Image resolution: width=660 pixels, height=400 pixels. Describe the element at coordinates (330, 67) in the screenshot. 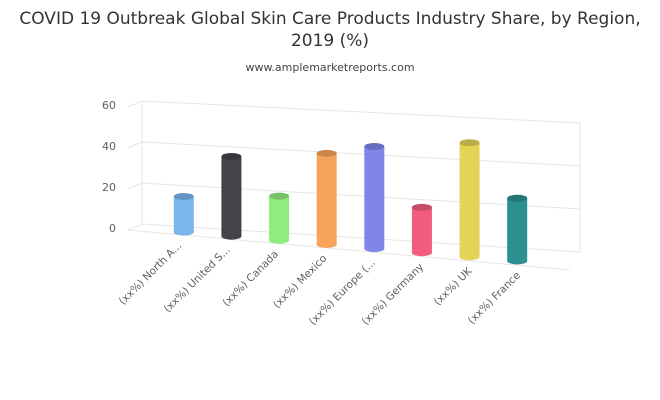

I see `chart-subtitle: www.amplemarketreports.com` at that location.